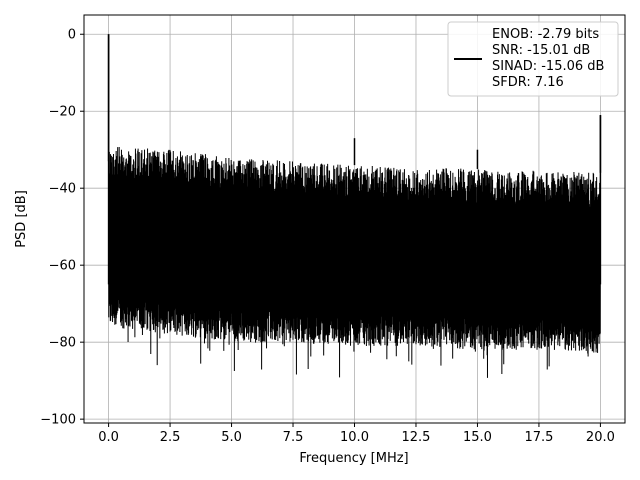 The height and width of the screenshot is (480, 640). Describe the element at coordinates (21, 219) in the screenshot. I see `y-axis-label: PSD [dB]` at that location.